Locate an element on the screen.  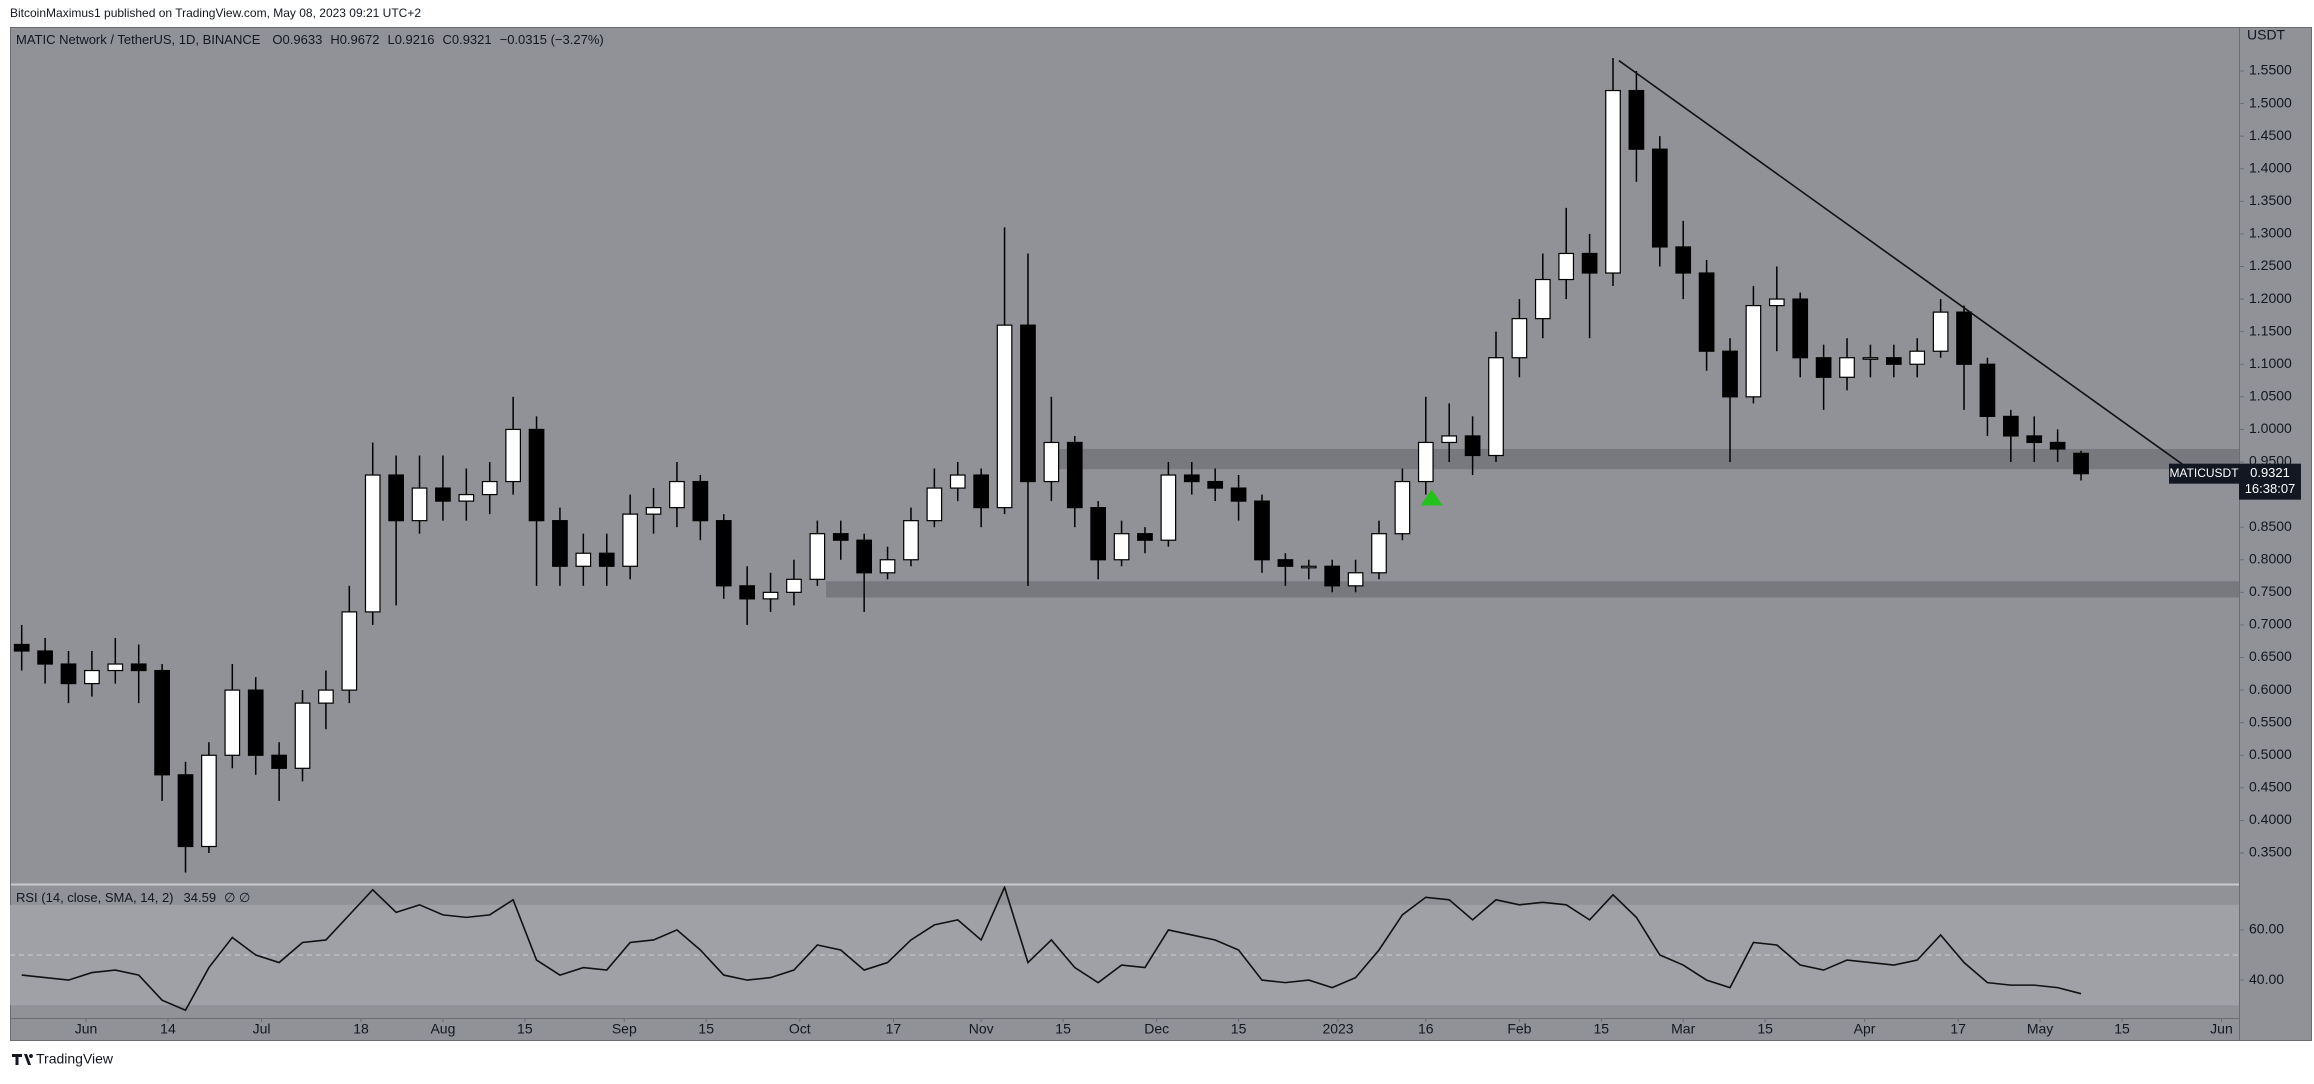
ohlc-value: 0.9321 is located at coordinates (472, 39).